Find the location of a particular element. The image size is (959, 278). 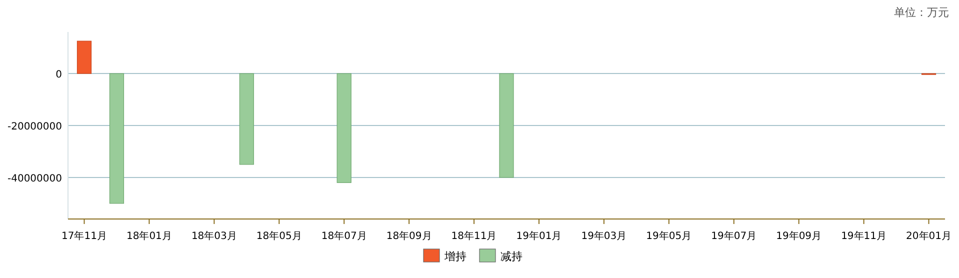

x-tick-label: 18年01月 is located at coordinates (149, 236).